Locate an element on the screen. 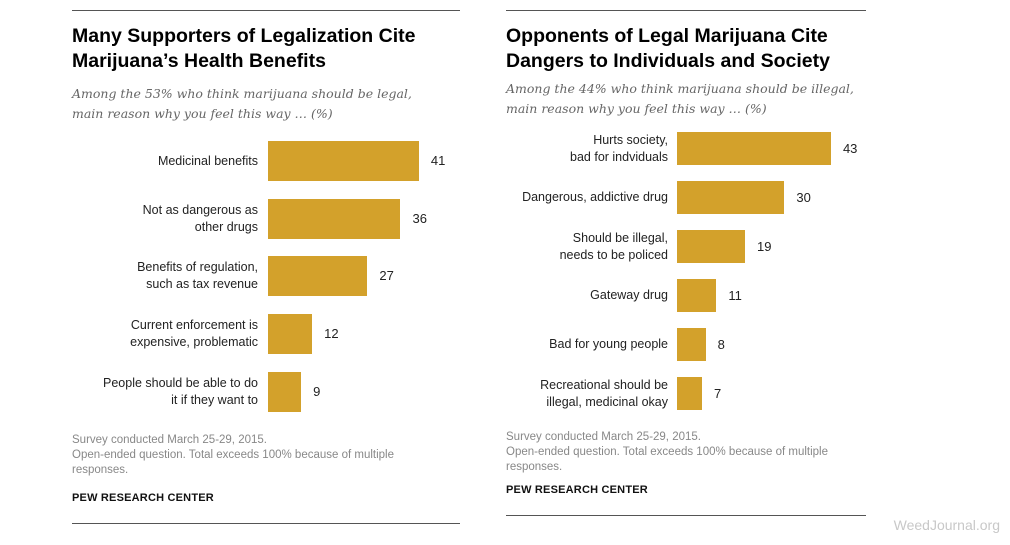  category-label-line: Hurts society, is located at coordinates (630, 139).